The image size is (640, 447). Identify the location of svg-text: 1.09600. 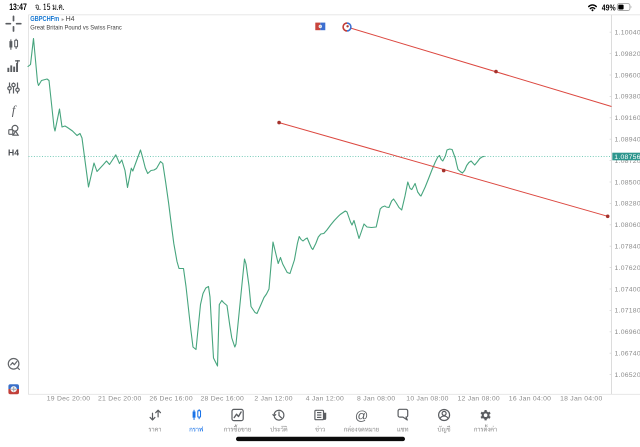
(627, 75).